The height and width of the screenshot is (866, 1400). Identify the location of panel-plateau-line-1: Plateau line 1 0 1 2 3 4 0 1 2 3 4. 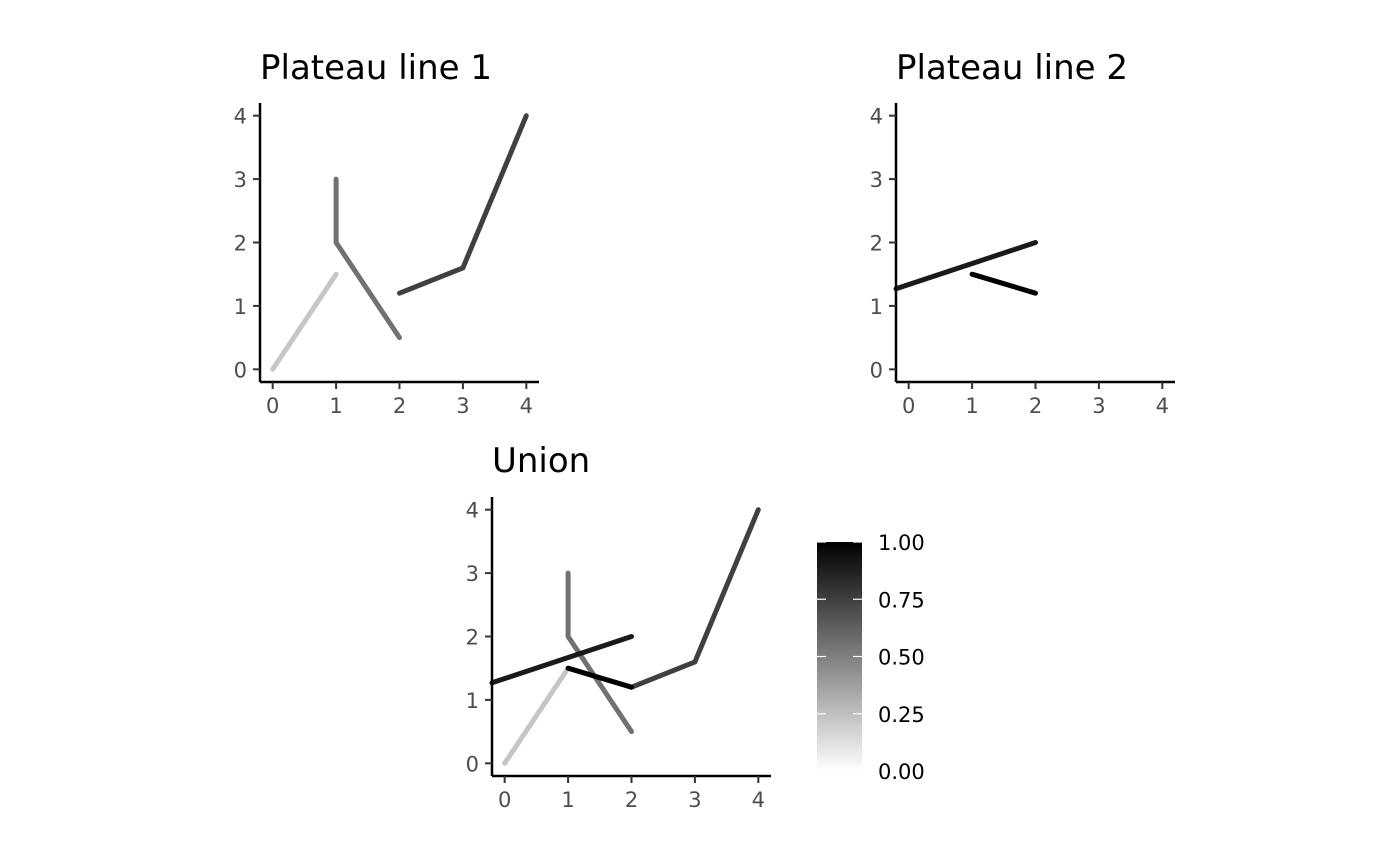
(386, 233).